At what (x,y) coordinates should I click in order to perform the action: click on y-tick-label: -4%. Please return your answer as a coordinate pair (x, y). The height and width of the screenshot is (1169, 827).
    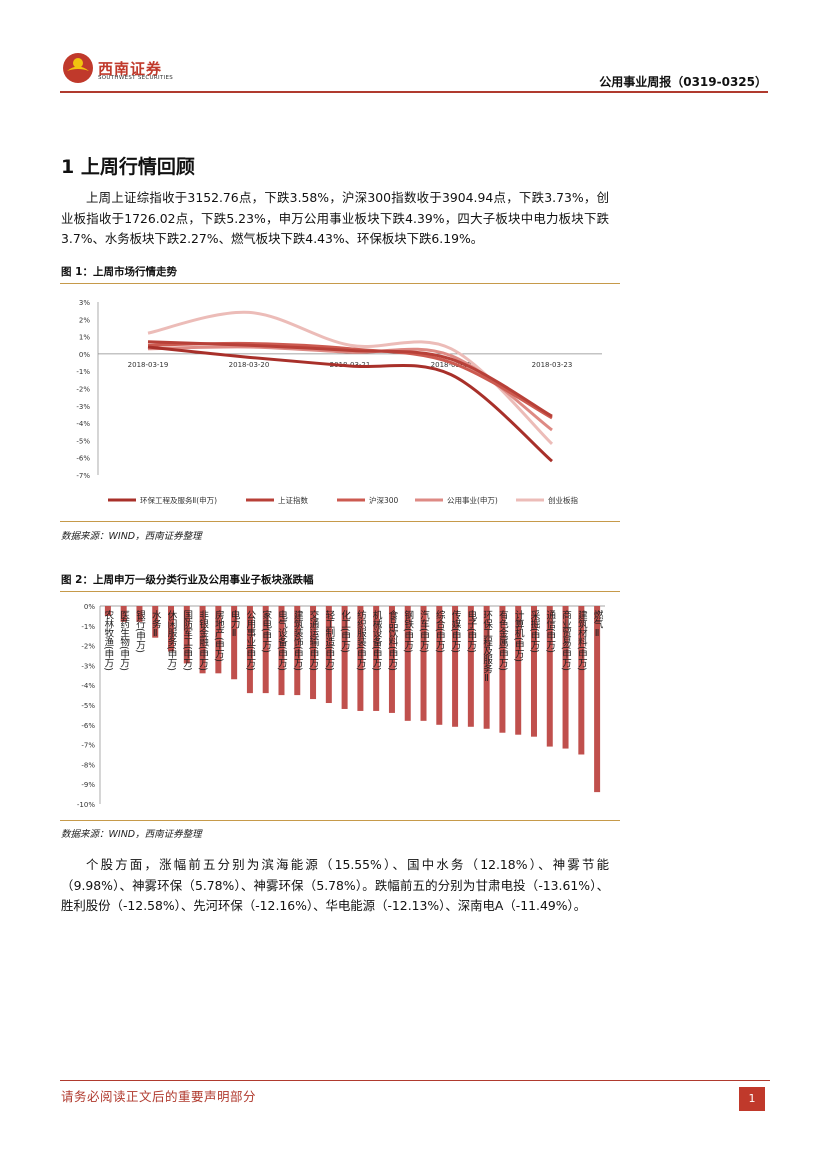
    Looking at the image, I should click on (88, 686).